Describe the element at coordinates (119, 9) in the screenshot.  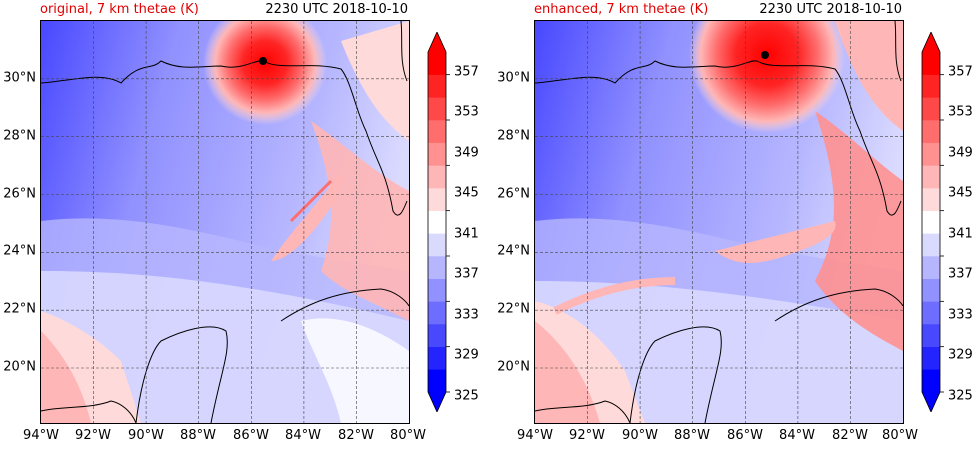
I see `panel-title: original, 7 km thetae (K)` at that location.